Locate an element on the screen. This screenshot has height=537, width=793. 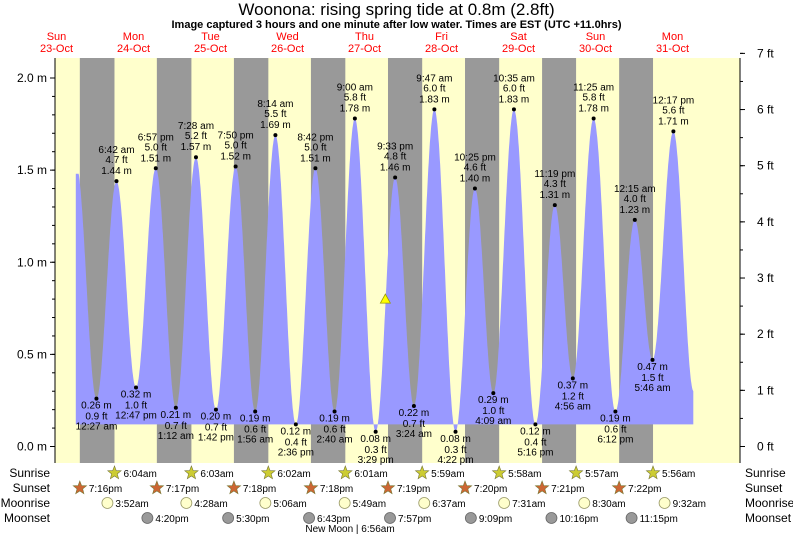
day-date-label: 30-Oct is located at coordinates (595, 49).